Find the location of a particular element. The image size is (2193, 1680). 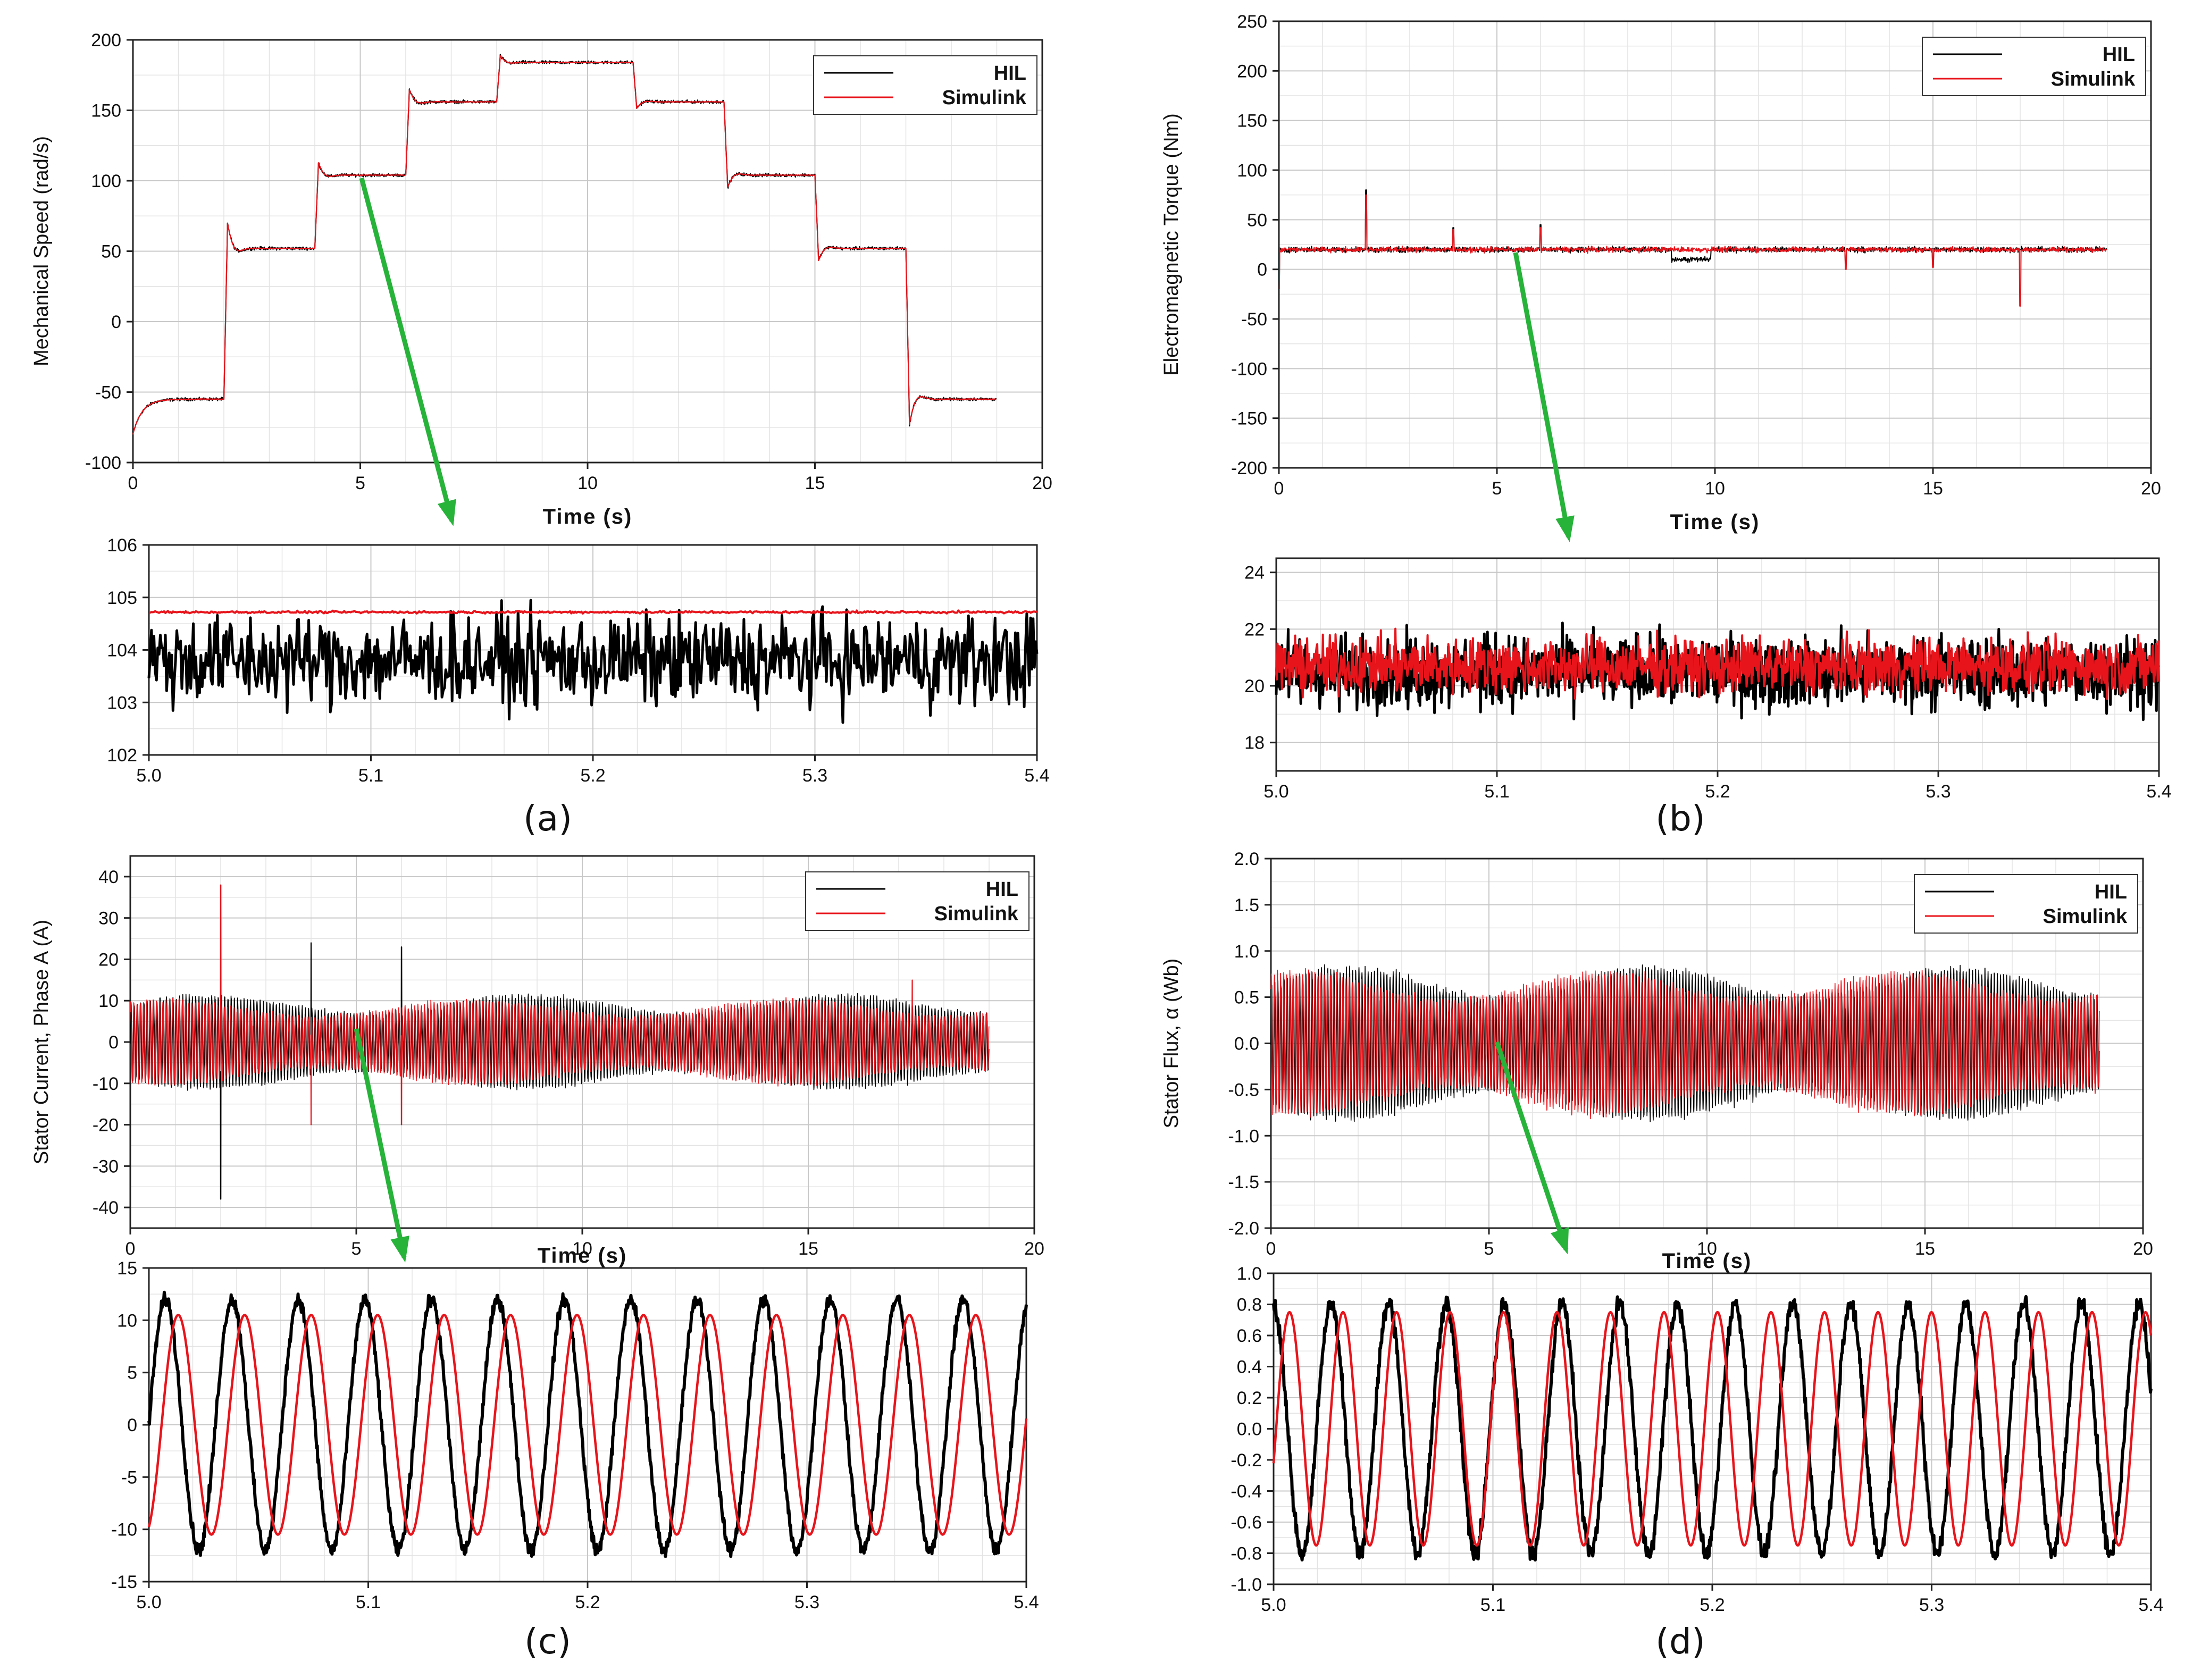

y-tick-label: -50 is located at coordinates (1254, 319).